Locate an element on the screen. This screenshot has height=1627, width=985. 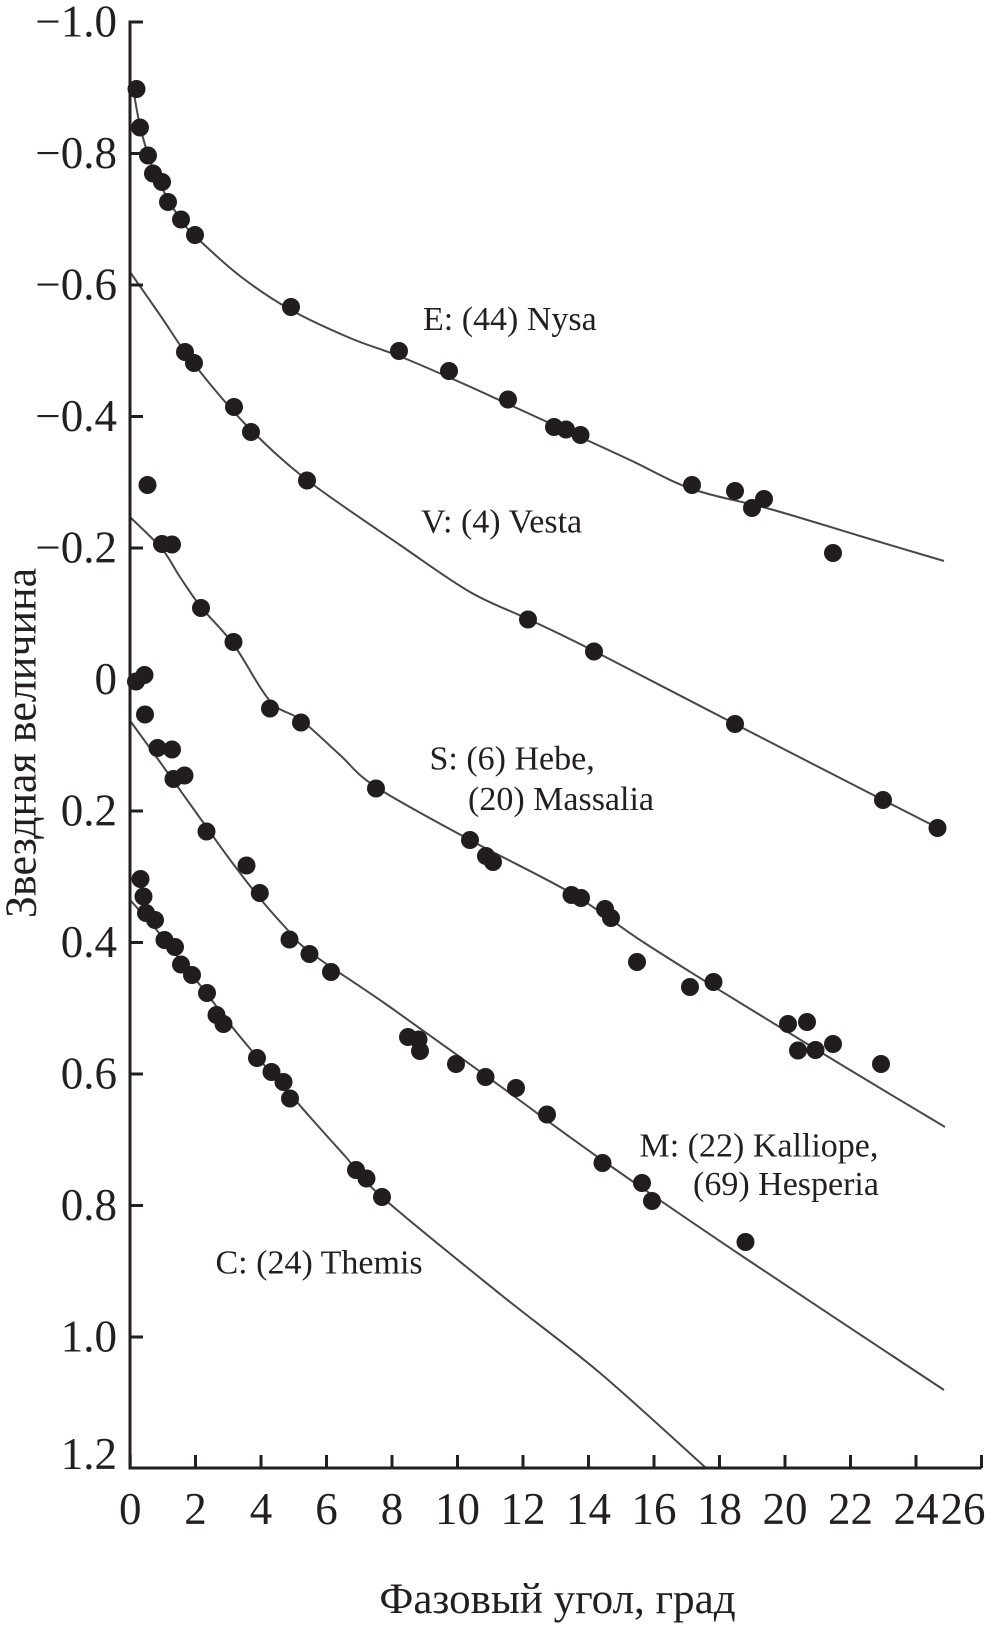
svg-text: −0.8 is located at coordinates (76, 153).